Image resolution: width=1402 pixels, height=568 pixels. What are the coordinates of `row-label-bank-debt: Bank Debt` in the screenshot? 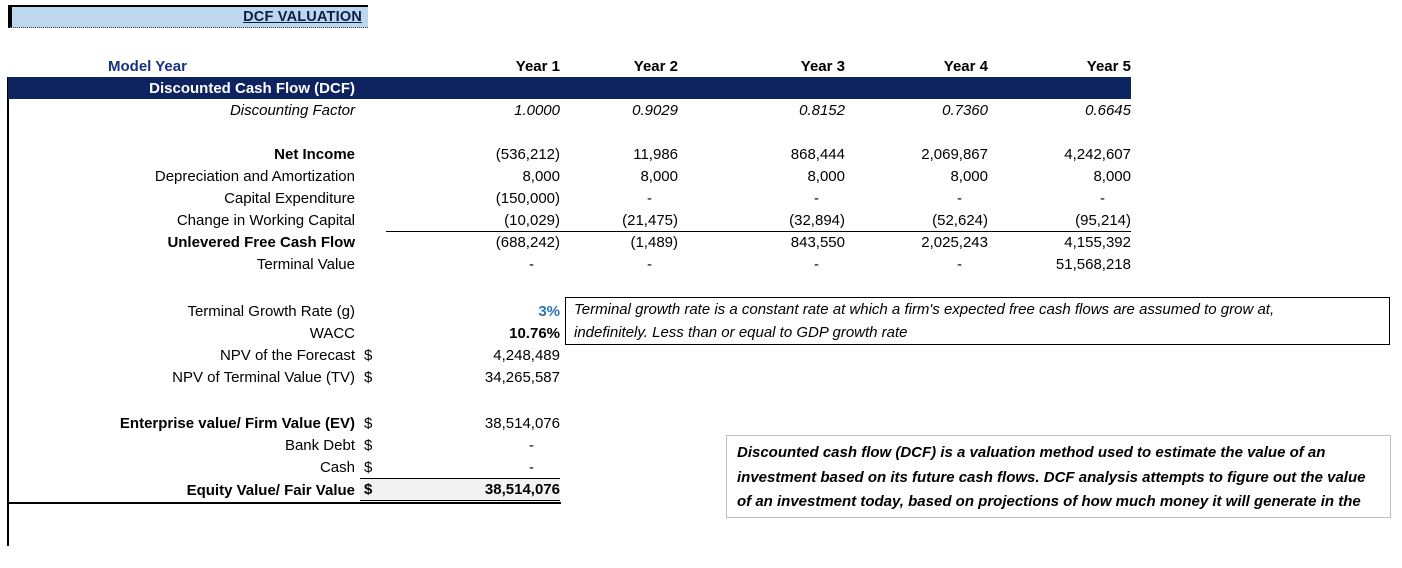 It's located at (319, 445).